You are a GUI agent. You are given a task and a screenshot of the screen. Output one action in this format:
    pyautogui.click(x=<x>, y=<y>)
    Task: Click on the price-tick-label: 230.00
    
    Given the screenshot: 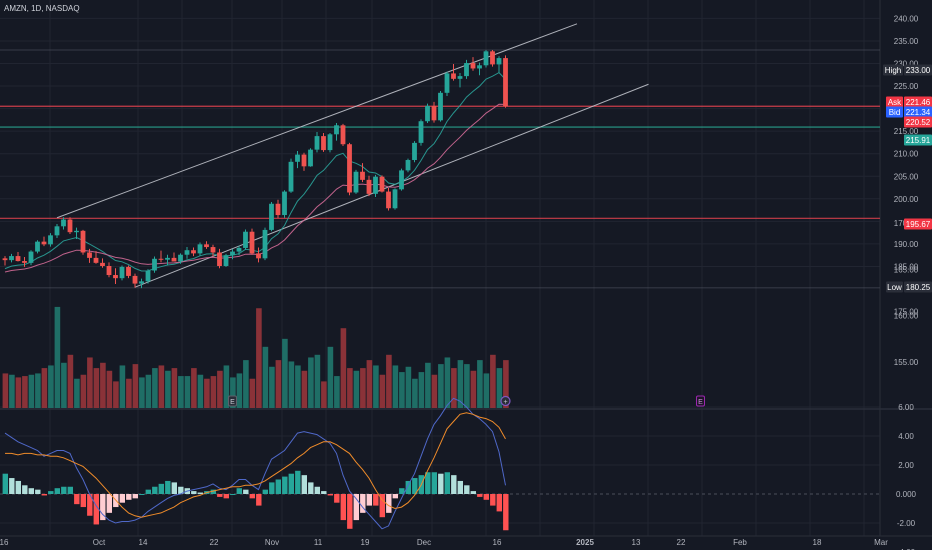 What is the action you would take?
    pyautogui.click(x=906, y=64)
    